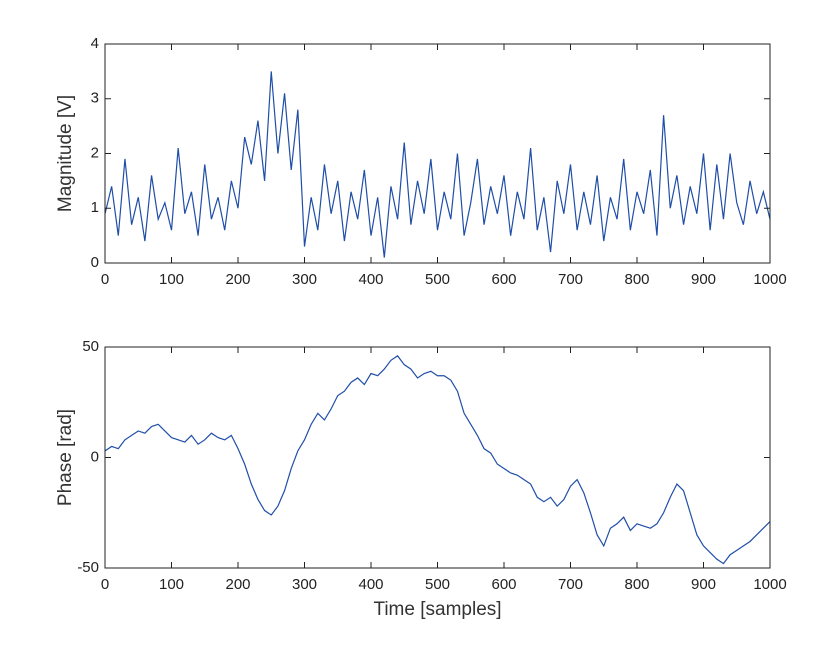  I want to click on y-tick-label: 1, so click(95, 207).